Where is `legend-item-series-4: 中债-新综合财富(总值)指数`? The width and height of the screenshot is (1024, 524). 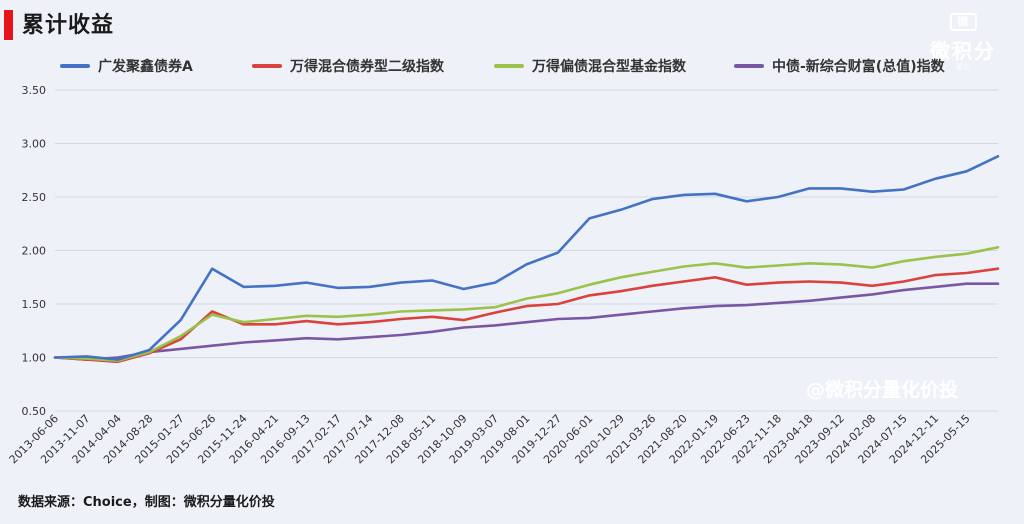
legend-item-series-4: 中债-新综合财富(总值)指数 is located at coordinates (839, 66).